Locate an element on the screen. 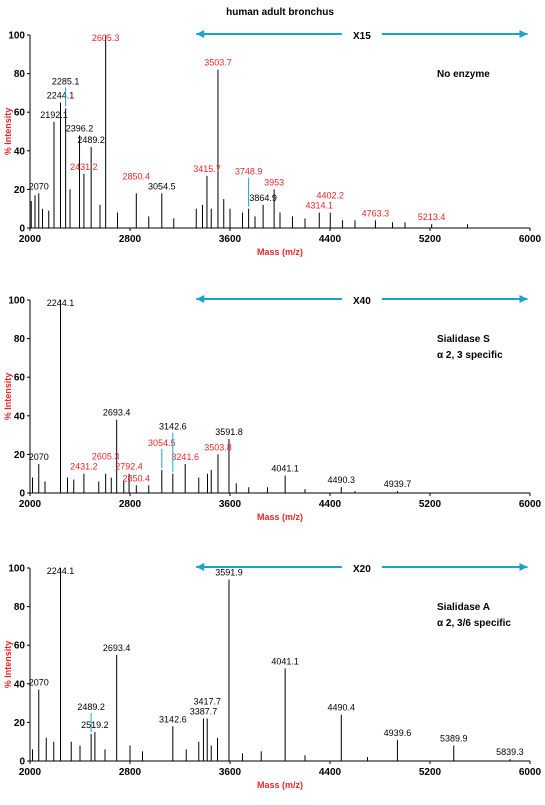 The width and height of the screenshot is (545, 805). peak-label: 3503.8 is located at coordinates (218, 447).